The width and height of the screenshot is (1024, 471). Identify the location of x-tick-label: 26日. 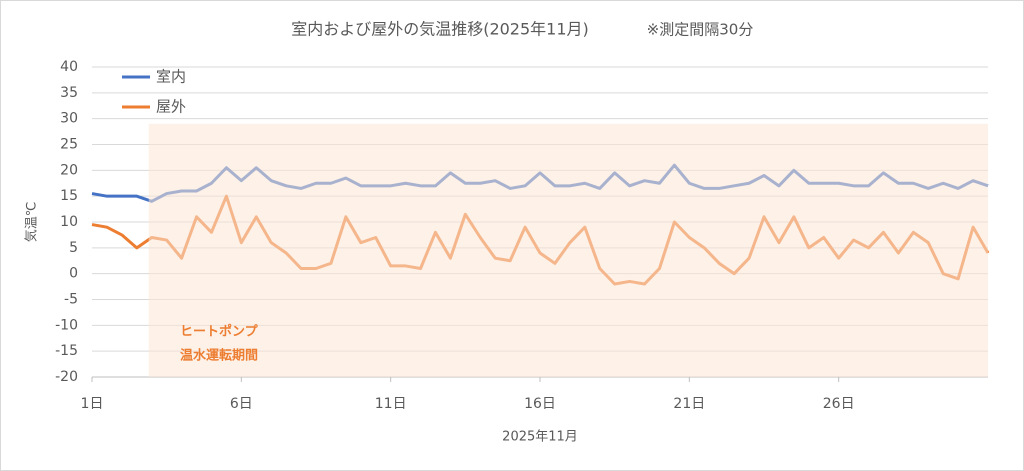
(839, 404).